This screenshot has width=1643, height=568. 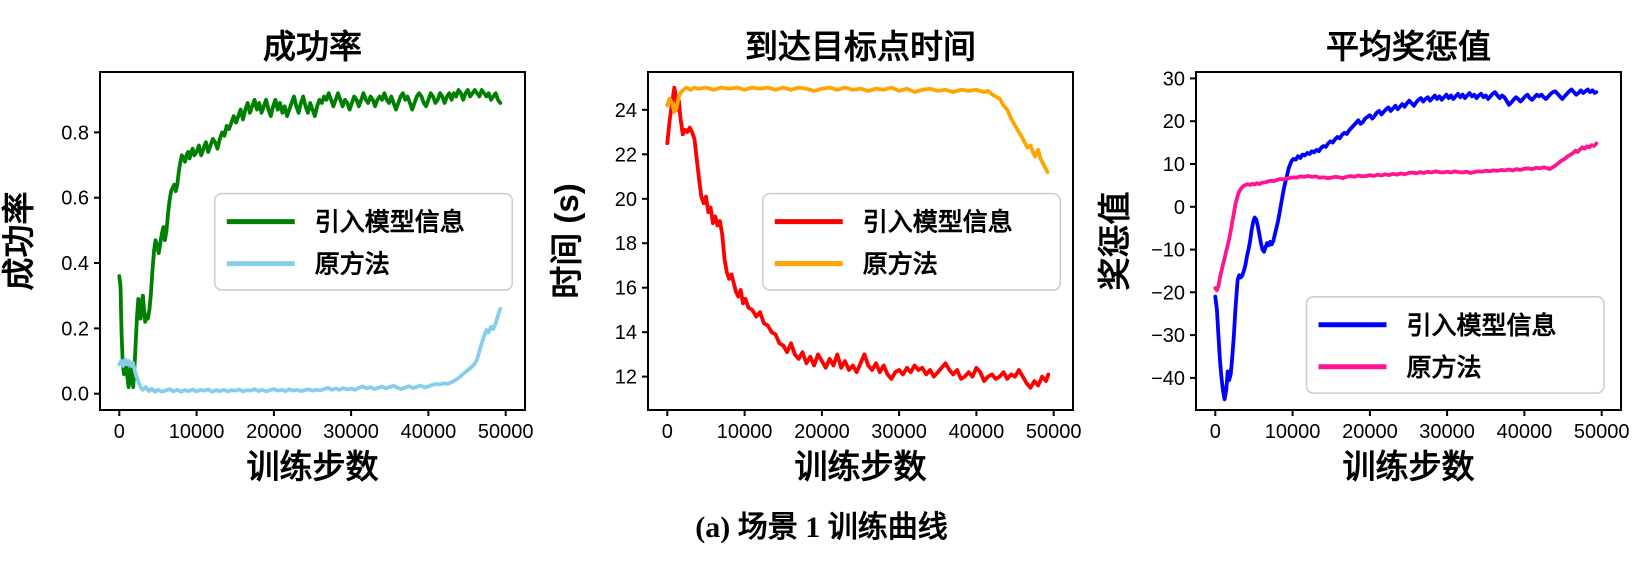 What do you see at coordinates (860, 46) in the screenshot?
I see `chart-title: 到达目标点时间` at bounding box center [860, 46].